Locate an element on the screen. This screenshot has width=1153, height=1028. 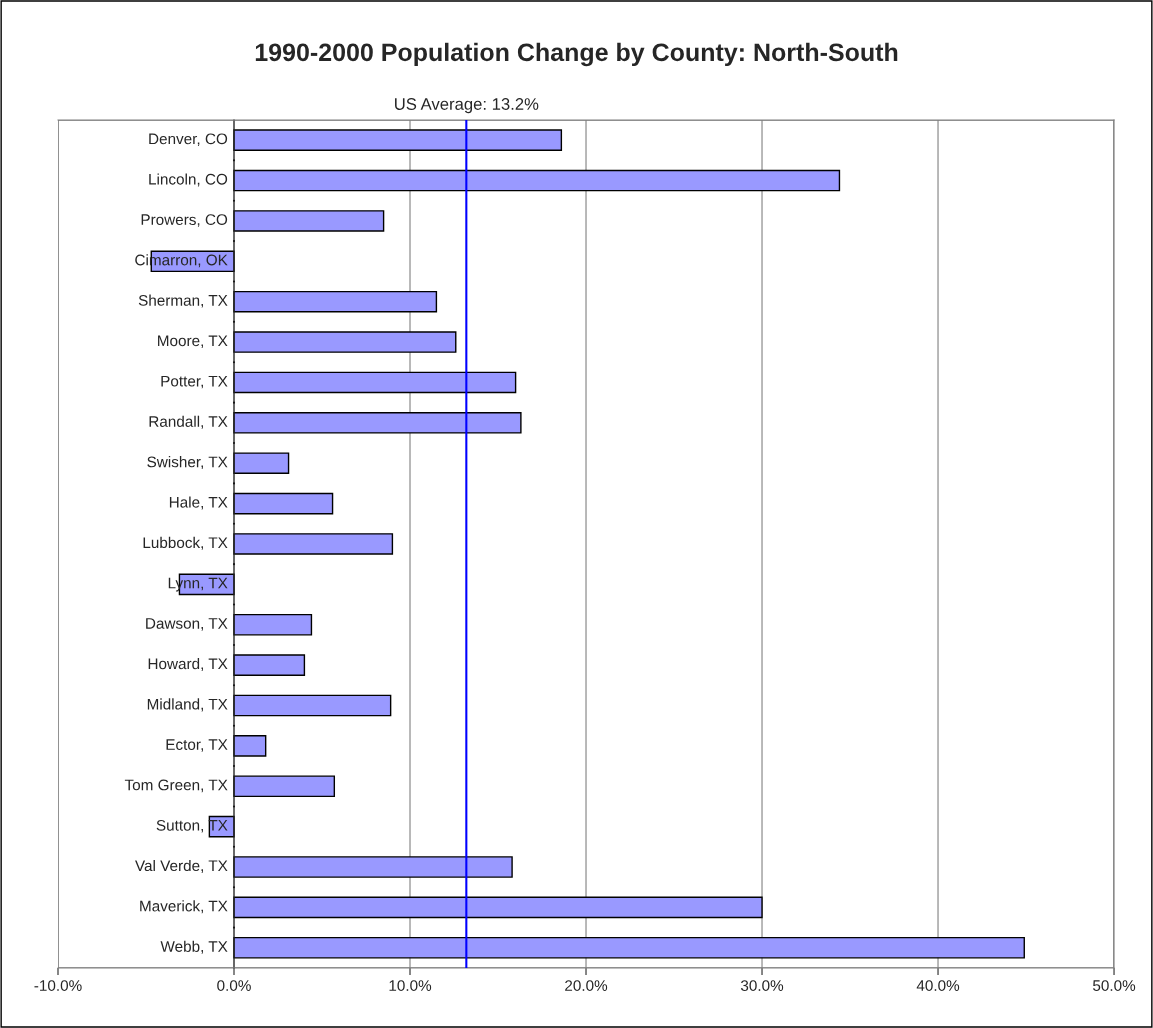
y-tick-label: Randall, TX is located at coordinates (188, 422).